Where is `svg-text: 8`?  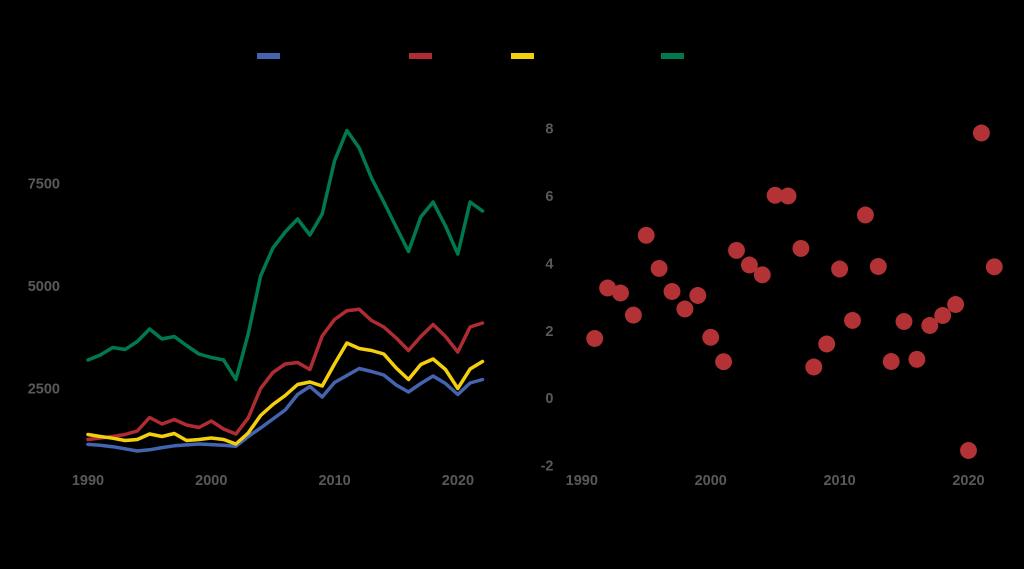
svg-text: 8 is located at coordinates (549, 130).